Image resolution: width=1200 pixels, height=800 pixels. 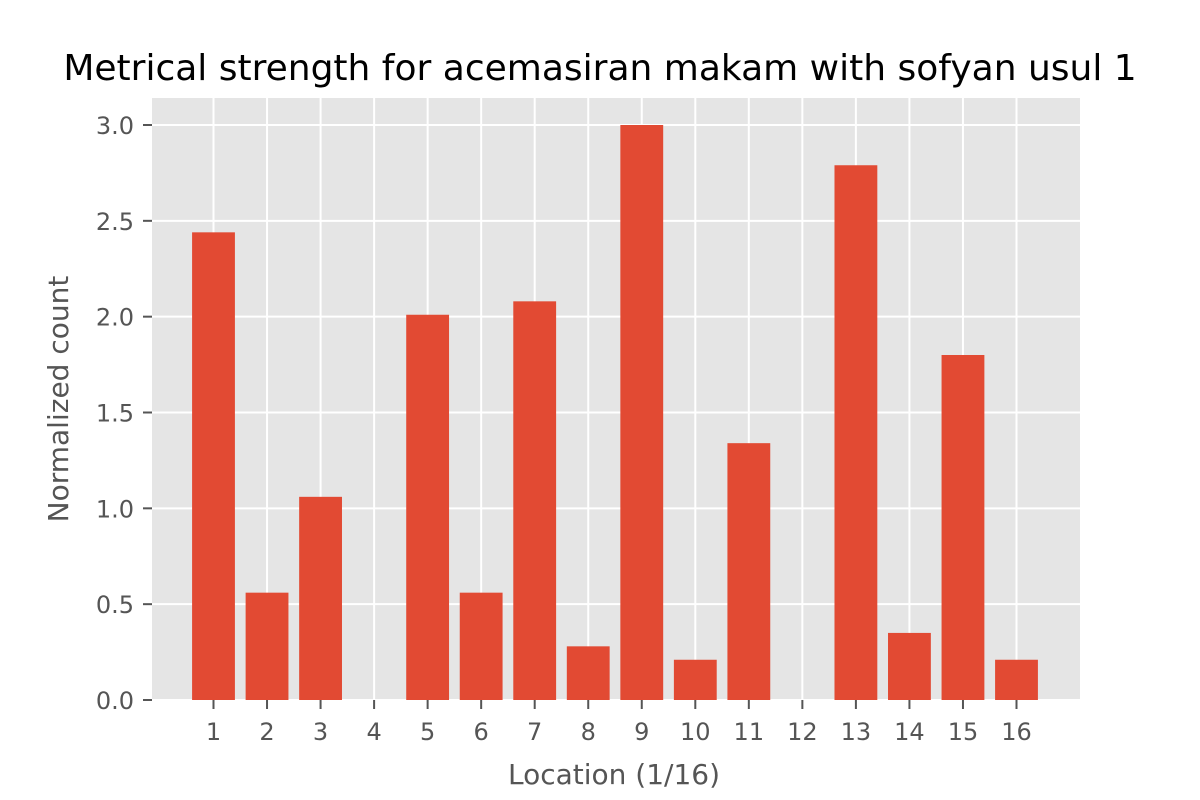 I want to click on y-tick-label: 1.5, so click(x=115, y=414).